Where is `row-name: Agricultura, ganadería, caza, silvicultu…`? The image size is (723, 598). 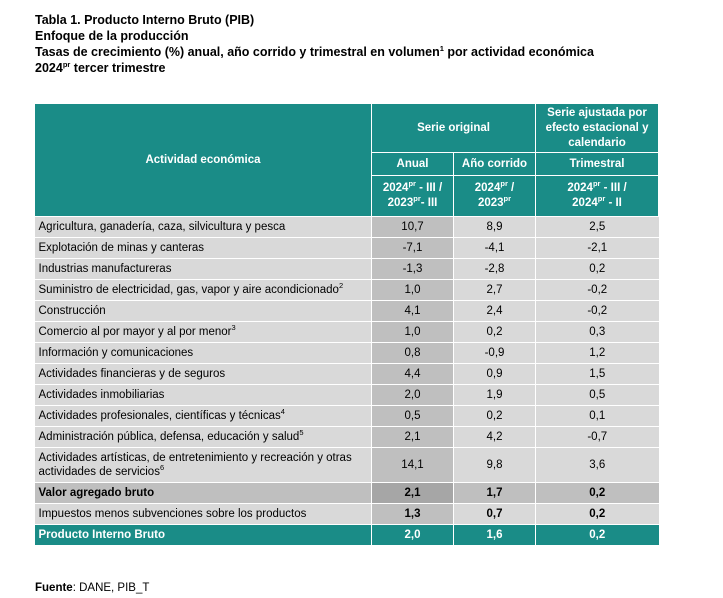 row-name: Agricultura, ganadería, caza, silvicultu… is located at coordinates (203, 227).